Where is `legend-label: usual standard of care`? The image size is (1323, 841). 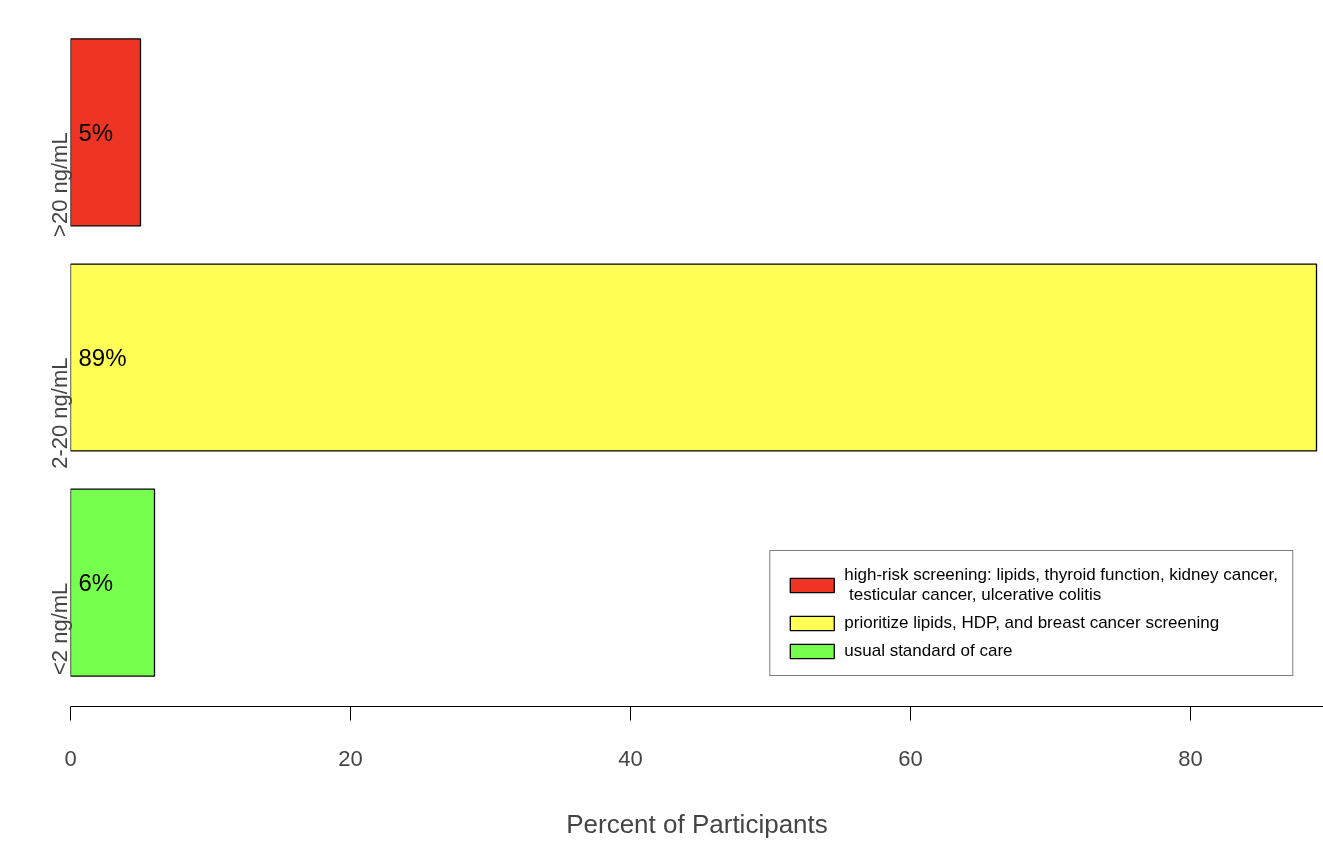
legend-label: usual standard of care is located at coordinates (928, 651).